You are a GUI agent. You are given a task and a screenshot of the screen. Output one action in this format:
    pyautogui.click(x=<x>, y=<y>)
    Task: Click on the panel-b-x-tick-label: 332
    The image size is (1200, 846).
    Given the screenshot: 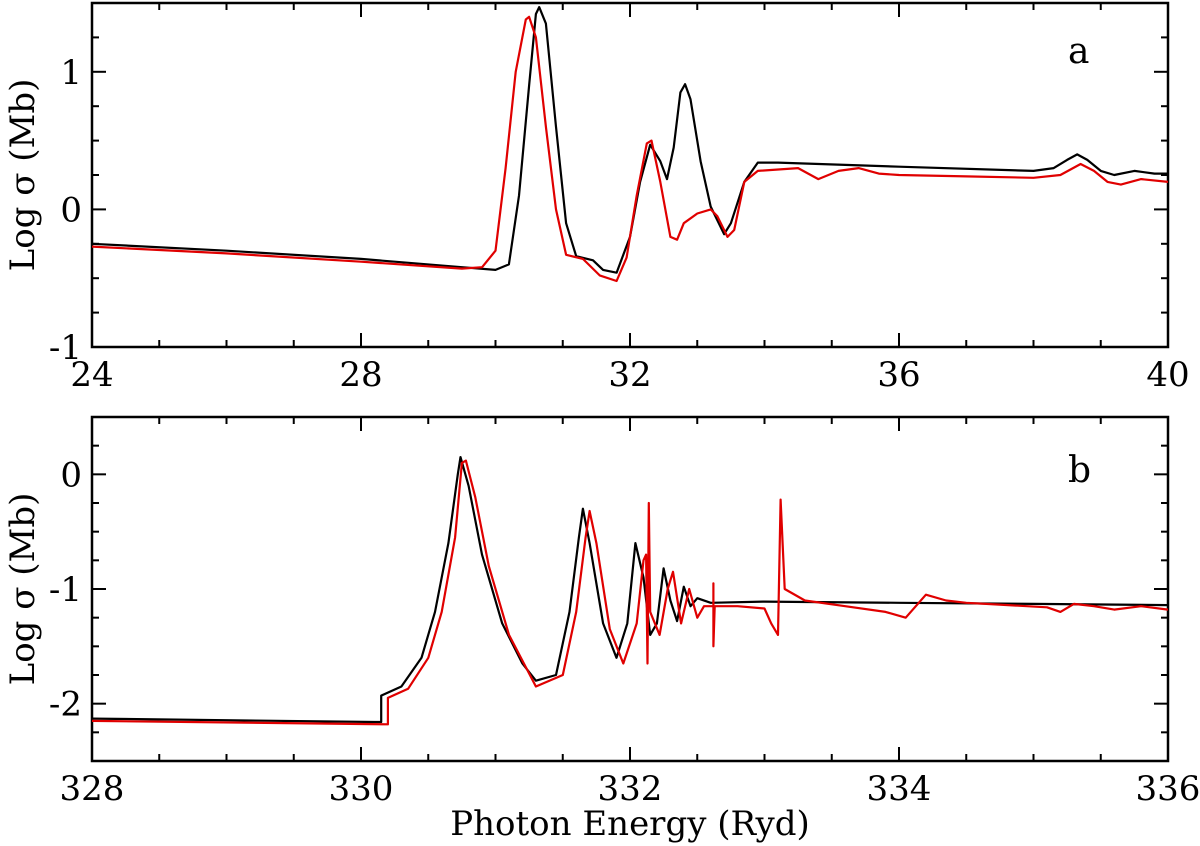 What is the action you would take?
    pyautogui.click(x=630, y=789)
    